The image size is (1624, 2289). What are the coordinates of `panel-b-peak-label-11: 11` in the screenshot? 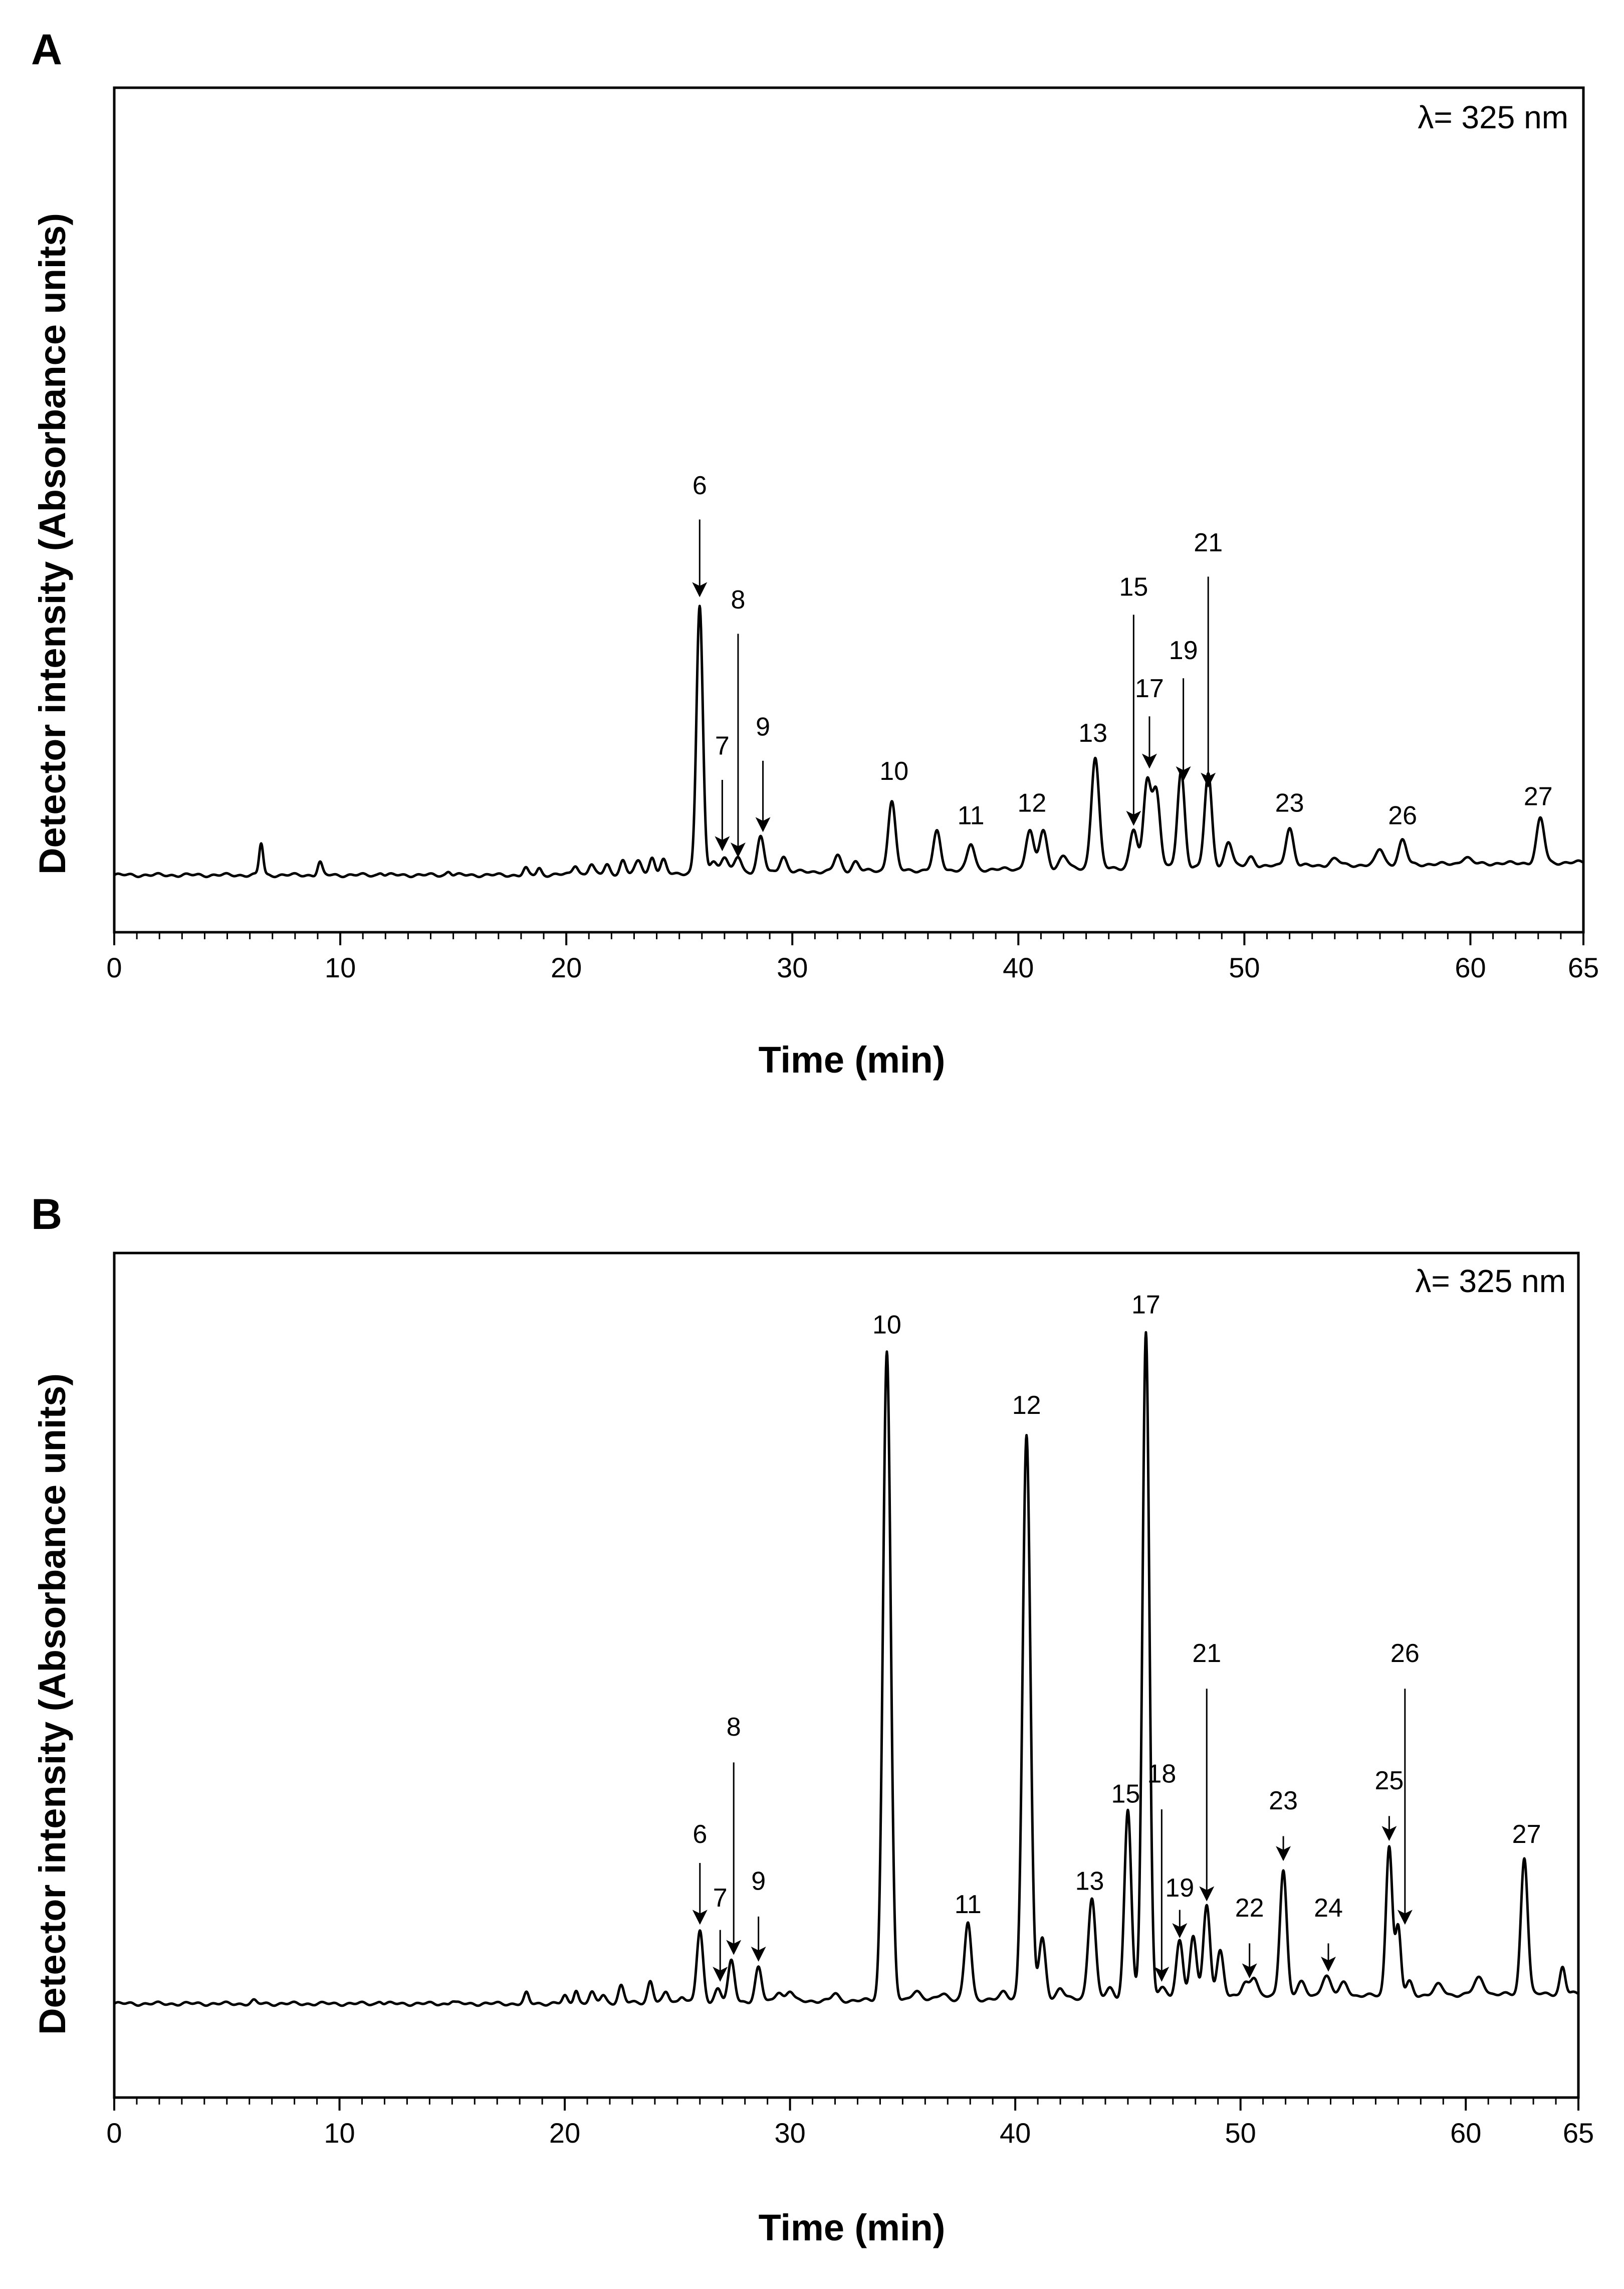 It's located at (968, 1904).